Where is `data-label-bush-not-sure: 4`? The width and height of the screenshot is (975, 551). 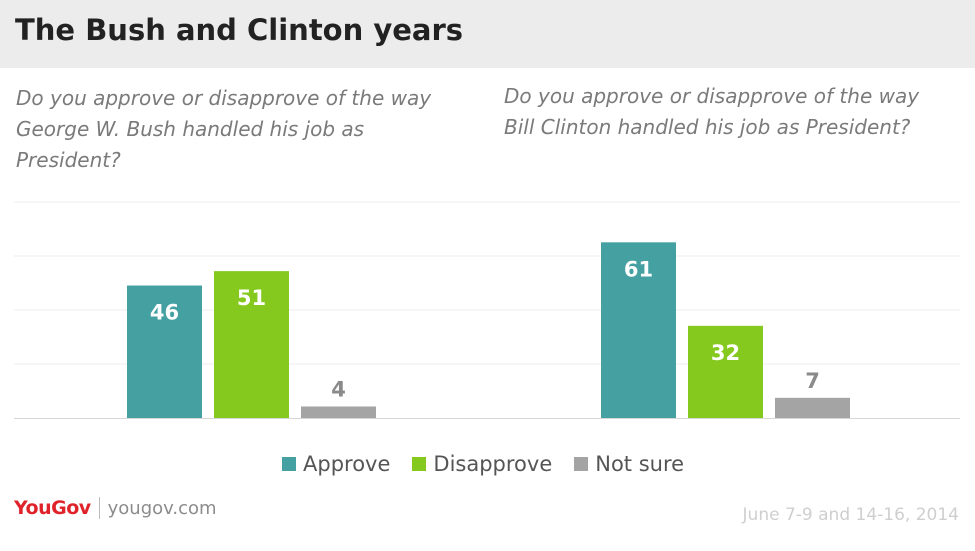
data-label-bush-not-sure: 4 is located at coordinates (338, 389).